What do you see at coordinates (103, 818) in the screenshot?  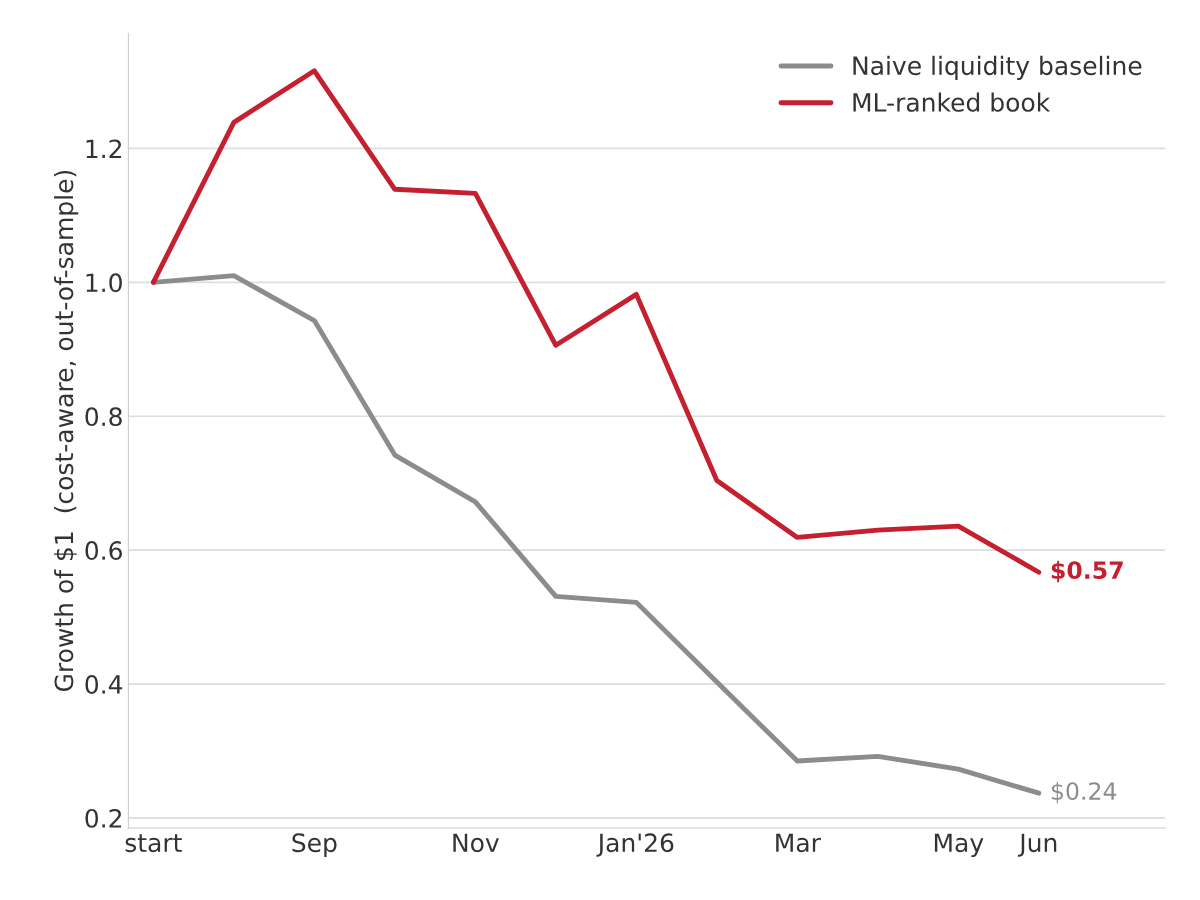 I see `y-tick-label: 0.2` at bounding box center [103, 818].